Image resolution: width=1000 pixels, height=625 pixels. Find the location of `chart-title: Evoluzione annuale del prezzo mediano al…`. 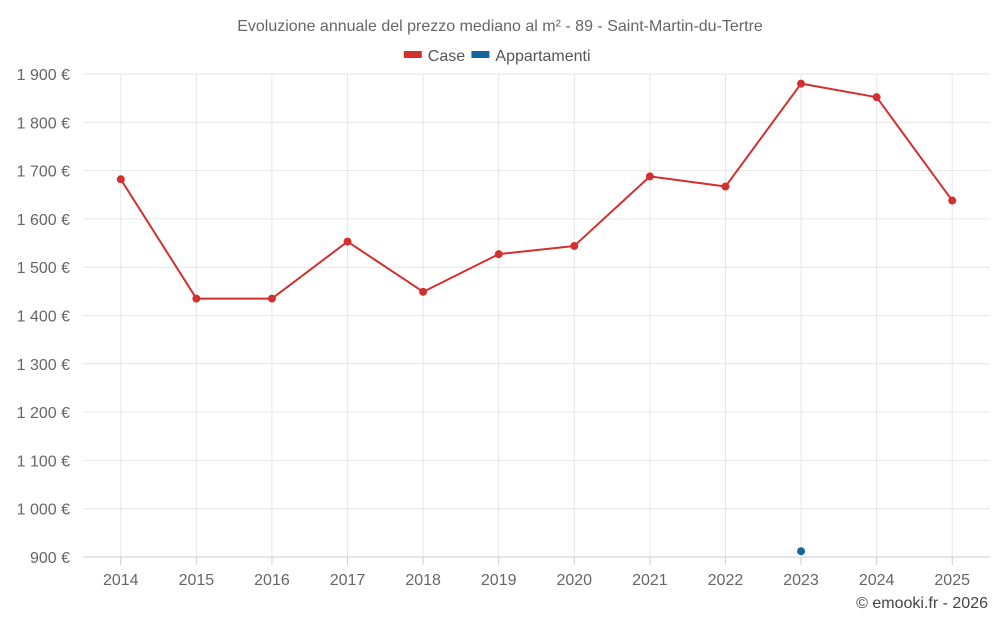

chart-title: Evoluzione annuale del prezzo mediano al… is located at coordinates (500, 26).